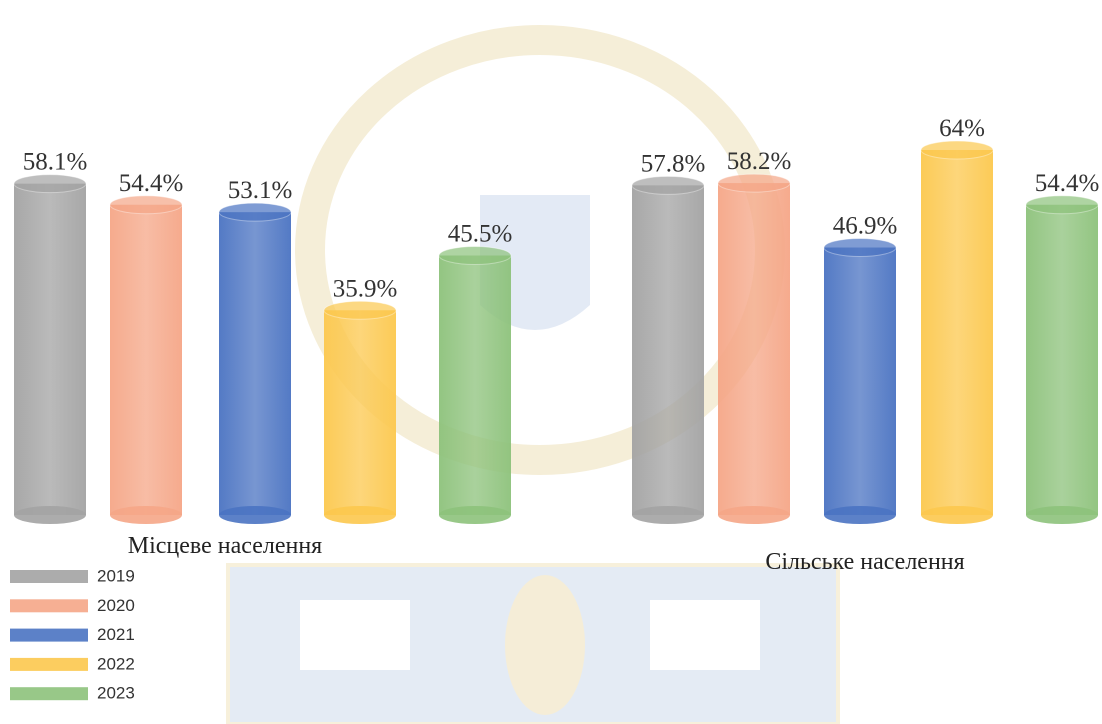 The image size is (1102, 724). Describe the element at coordinates (225, 546) in the screenshot. I see `category-label: Місцеве населення` at that location.